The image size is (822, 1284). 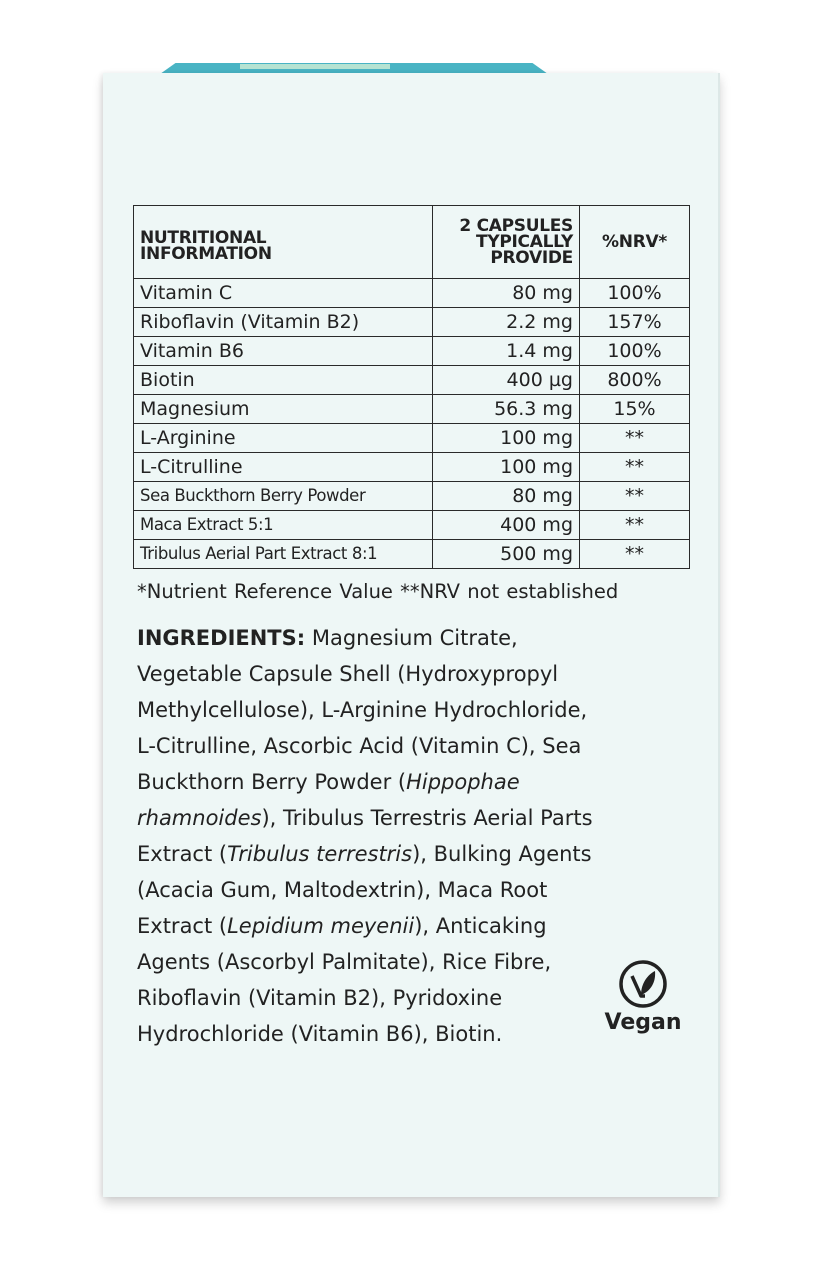 What do you see at coordinates (283, 380) in the screenshot?
I see `nutrient-name: Biotin` at bounding box center [283, 380].